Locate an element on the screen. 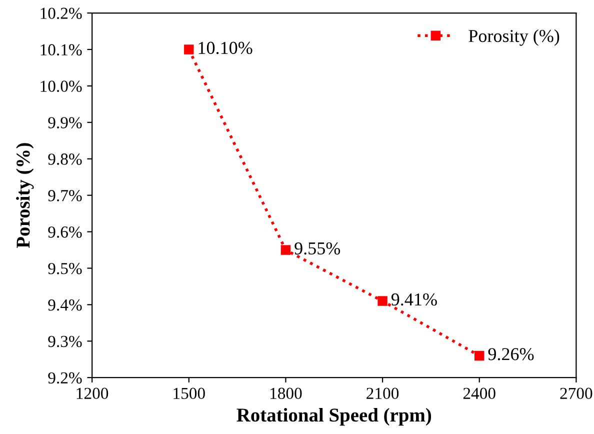  y-tick-label: 9.2% is located at coordinates (65, 378).